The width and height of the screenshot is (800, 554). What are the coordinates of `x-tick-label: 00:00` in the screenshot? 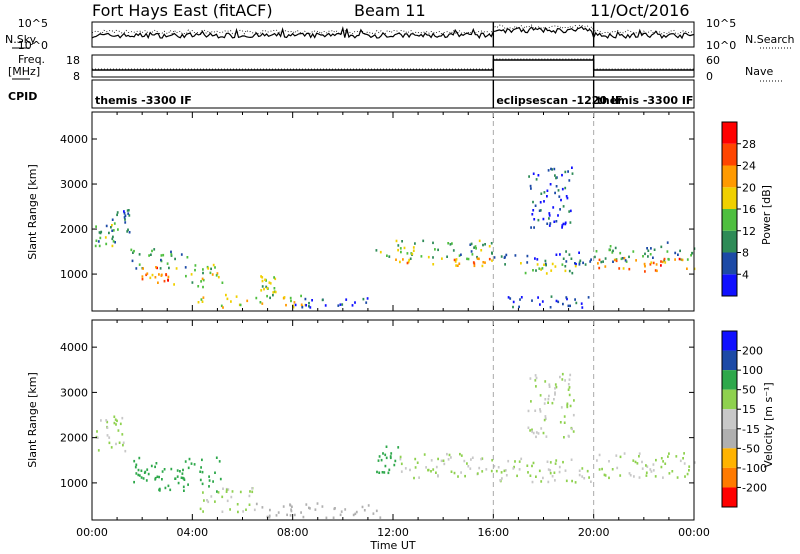 It's located at (694, 532).